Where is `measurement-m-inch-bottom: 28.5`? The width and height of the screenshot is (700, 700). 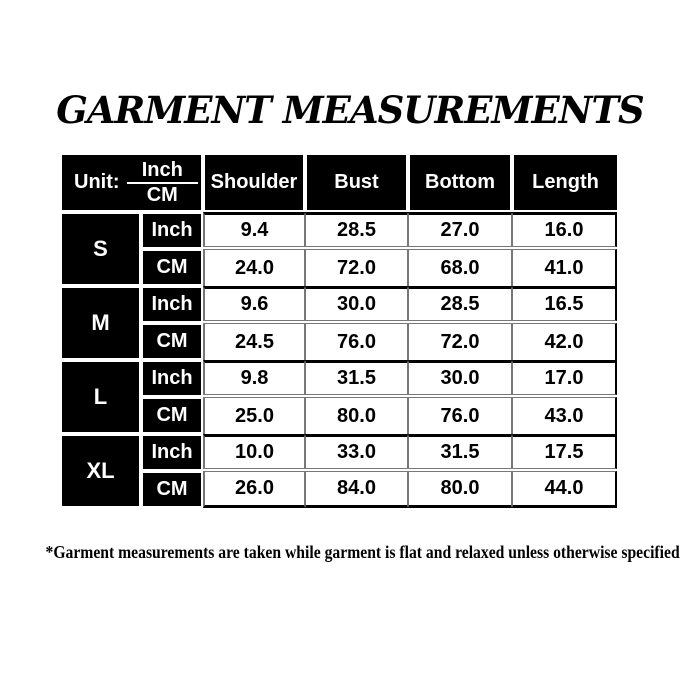
measurement-m-inch-bottom: 28.5 is located at coordinates (460, 303).